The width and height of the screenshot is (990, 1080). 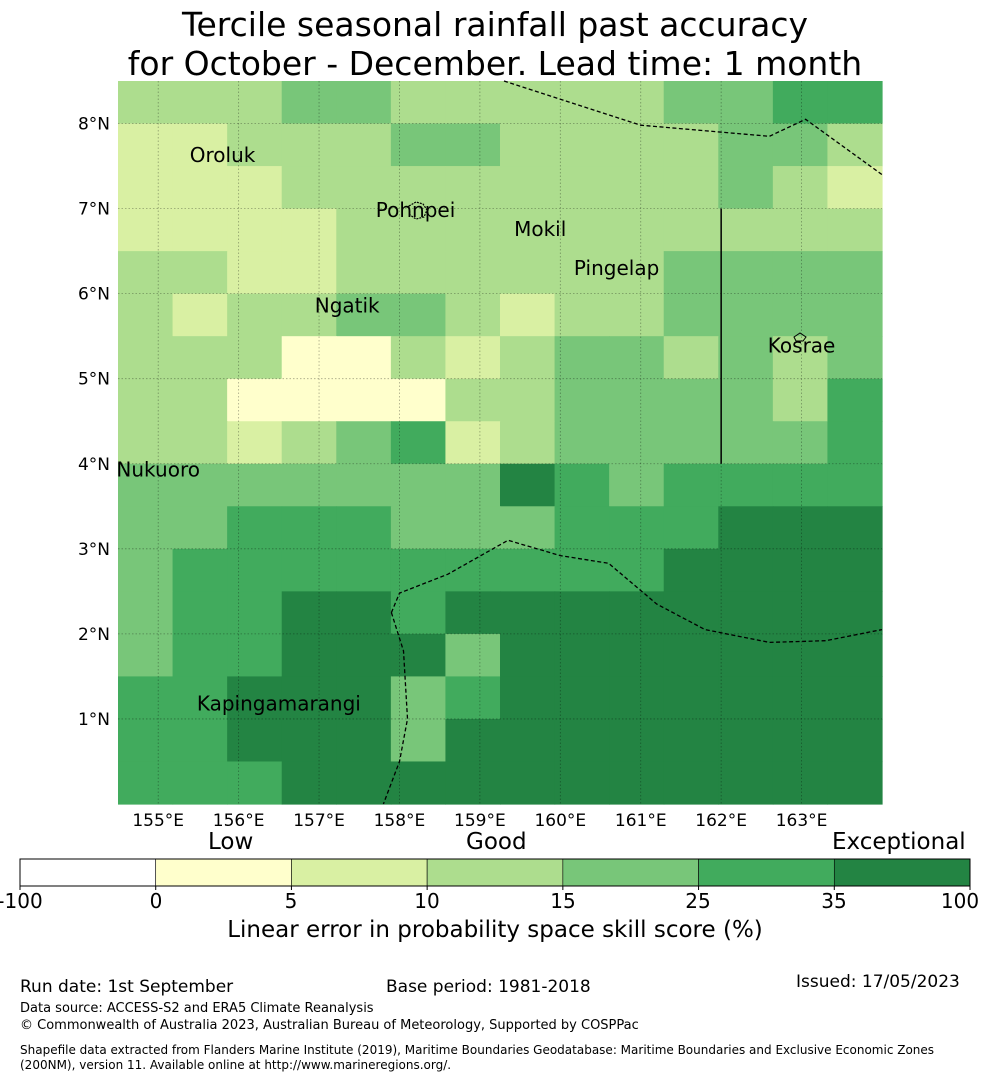 I want to click on colorbar-label-good: Good, so click(x=496, y=842).